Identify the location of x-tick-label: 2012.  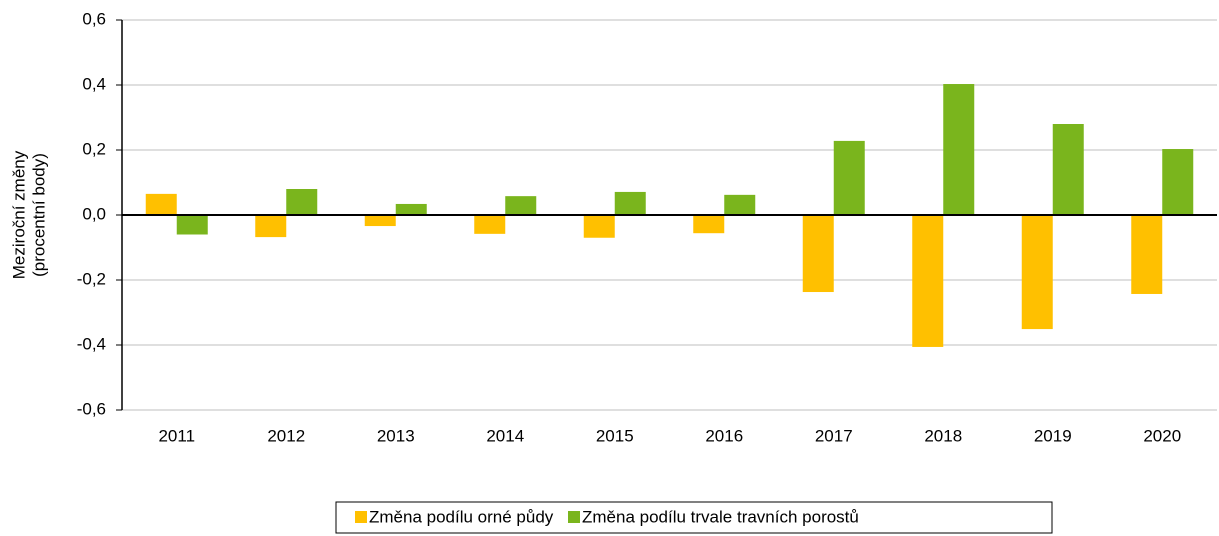
(286, 435).